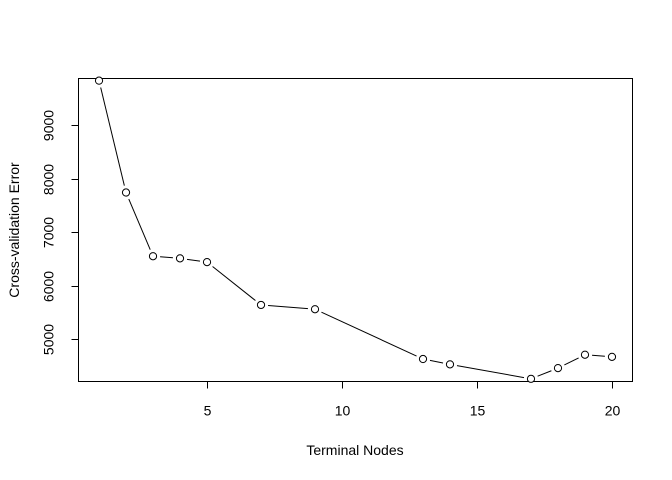 The image size is (672, 480). Describe the element at coordinates (613, 411) in the screenshot. I see `x-tick-label: 20` at that location.